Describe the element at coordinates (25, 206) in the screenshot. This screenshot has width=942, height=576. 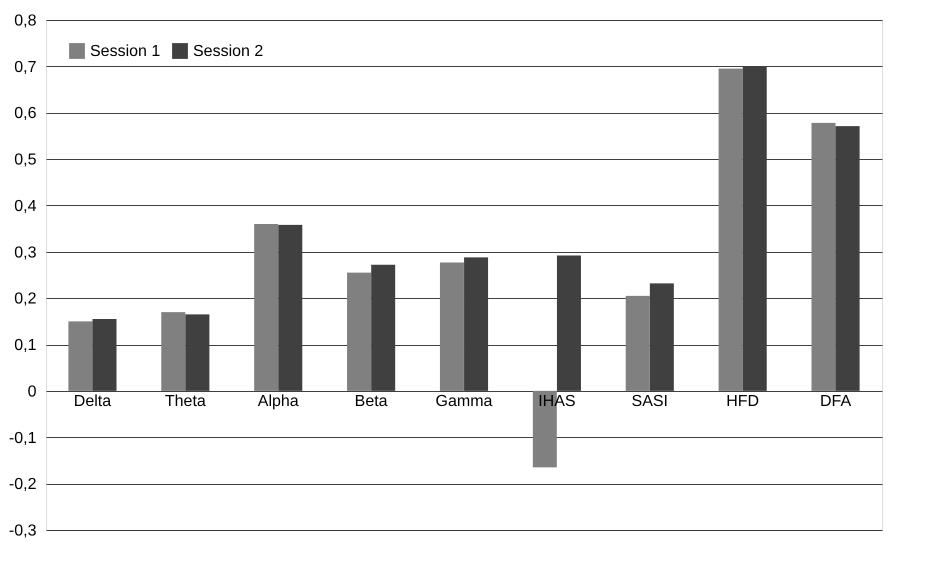
I see `y-tick-label: 0,4` at that location.